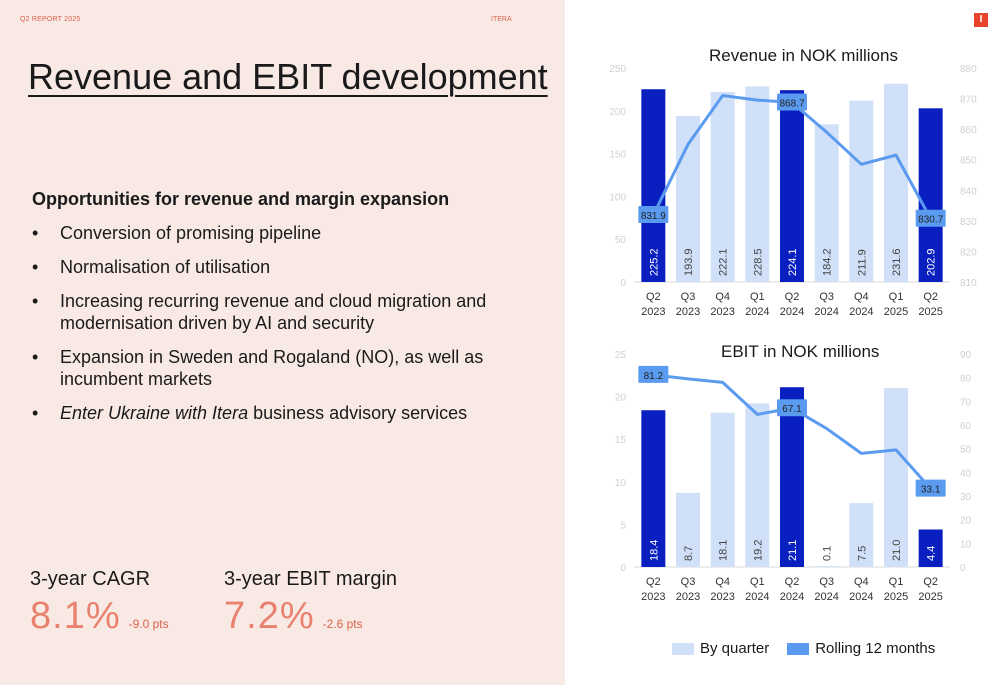  Describe the element at coordinates (342, 624) in the screenshot. I see `kpi-delta: -2.6 pts` at that location.